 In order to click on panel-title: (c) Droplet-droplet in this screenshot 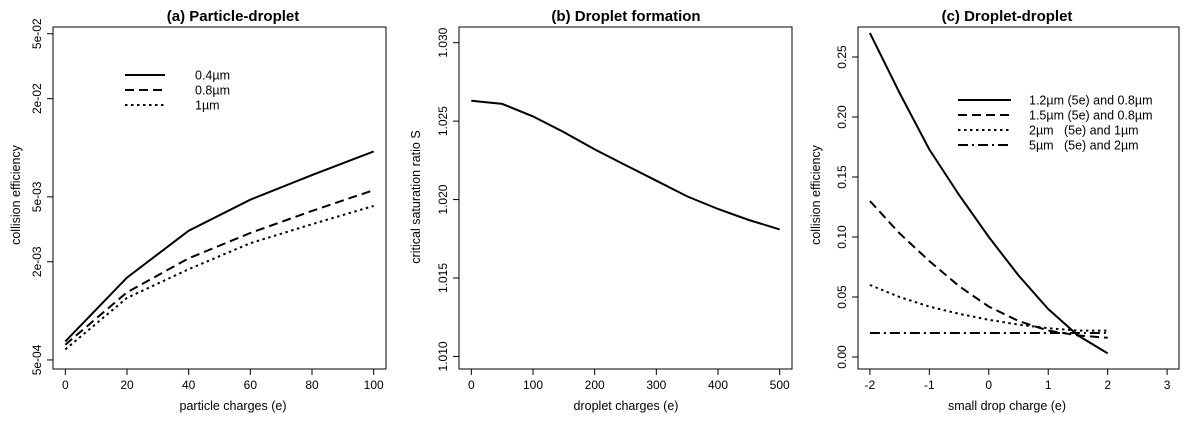, I will do `click(1007, 16)`.